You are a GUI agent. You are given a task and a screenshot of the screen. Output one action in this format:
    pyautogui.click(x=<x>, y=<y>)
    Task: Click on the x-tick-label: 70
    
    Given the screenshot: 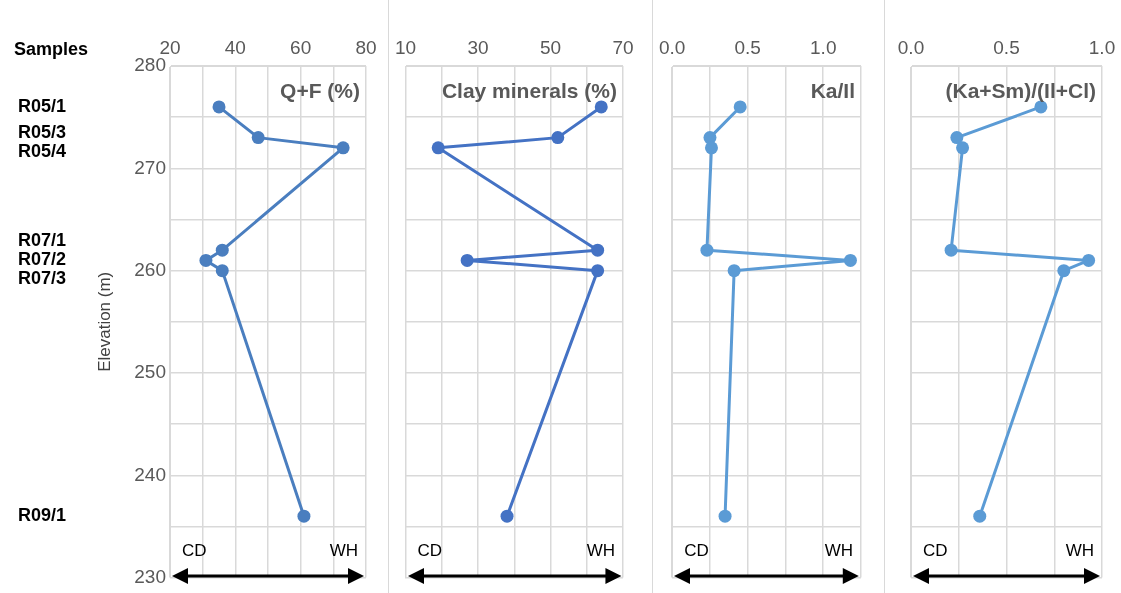 What is the action you would take?
    pyautogui.click(x=623, y=47)
    